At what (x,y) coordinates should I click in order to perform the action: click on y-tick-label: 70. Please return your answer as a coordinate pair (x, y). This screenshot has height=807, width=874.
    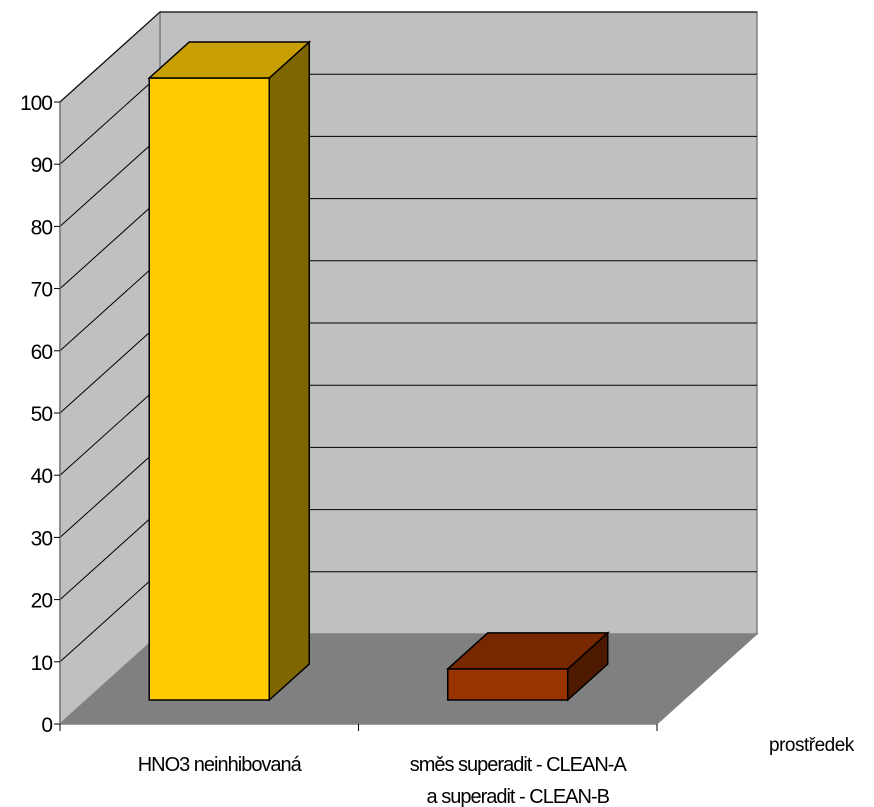
    Looking at the image, I should click on (42, 290).